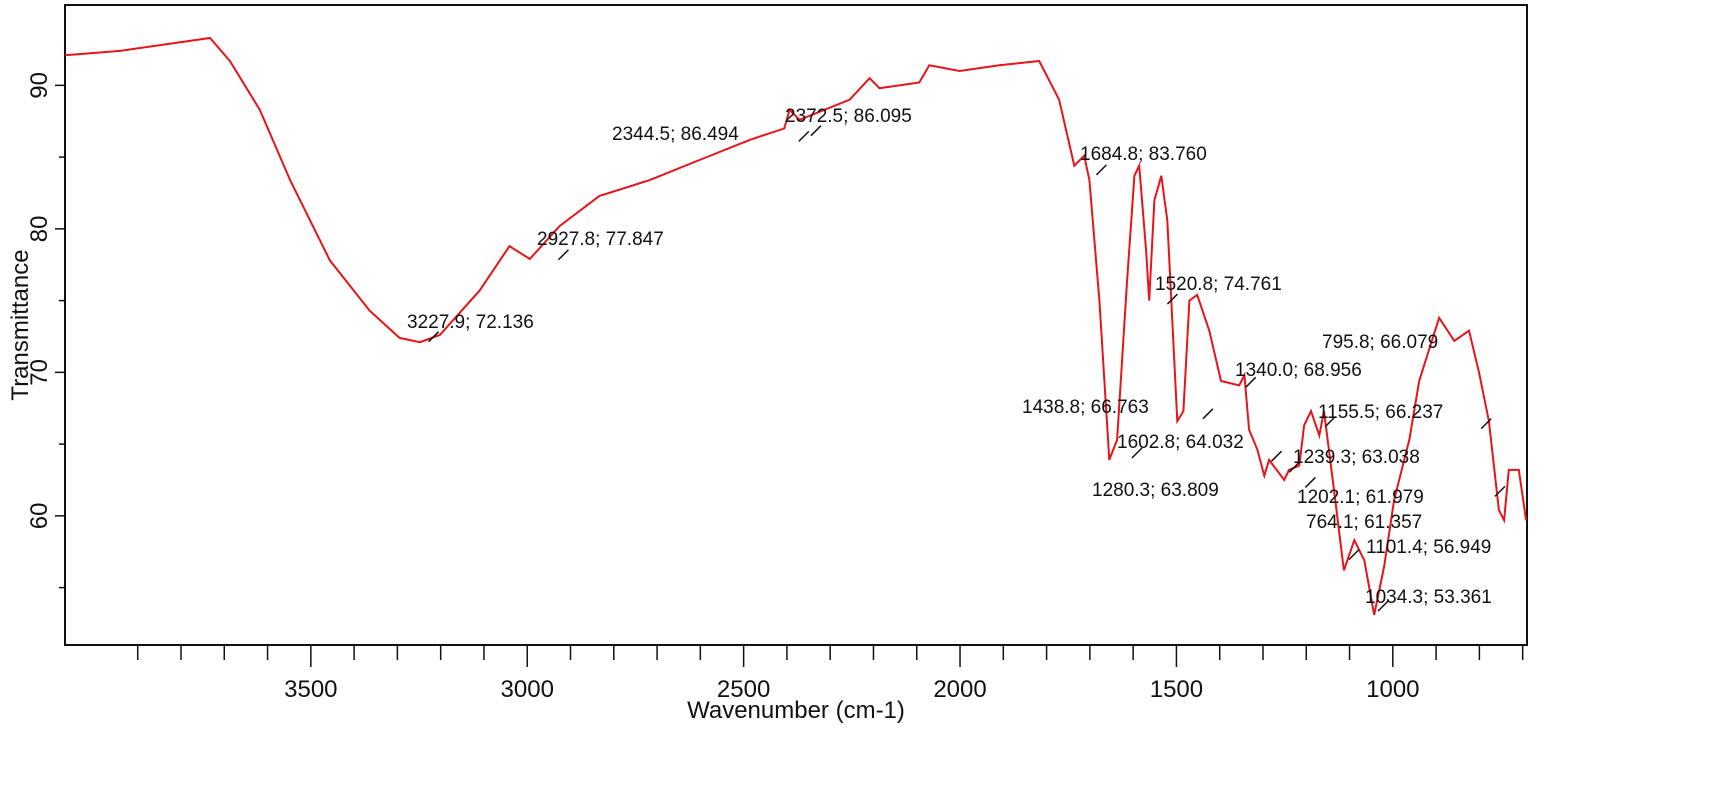  Describe the element at coordinates (1356, 457) in the screenshot. I see `peak-annotation: 1239.3; 63.038` at that location.